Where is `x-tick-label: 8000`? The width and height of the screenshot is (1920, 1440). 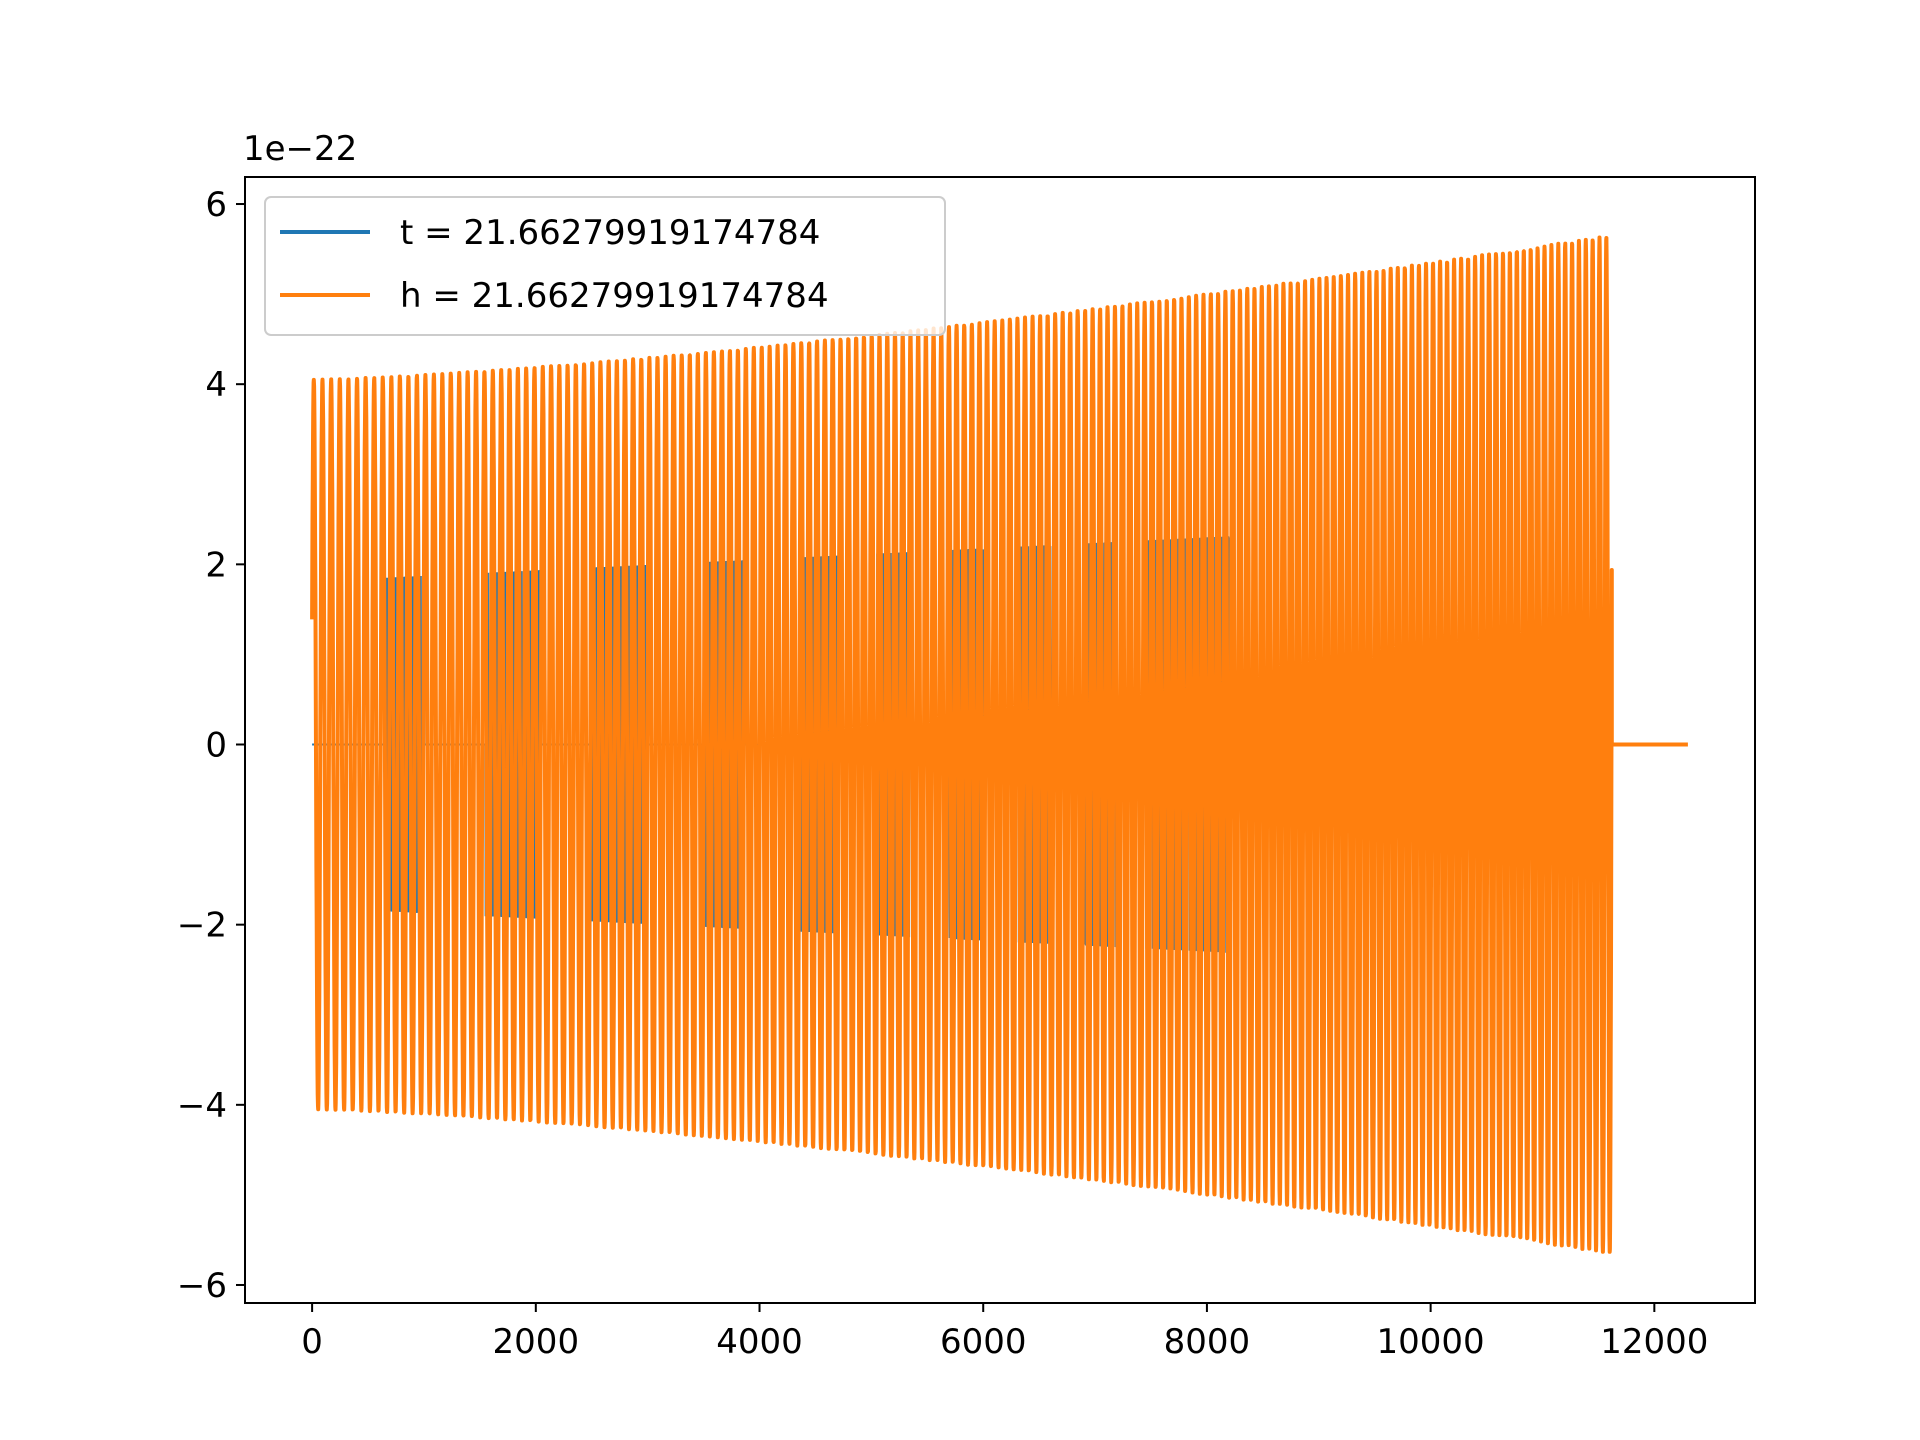
x-tick-label: 8000 is located at coordinates (1207, 1342).